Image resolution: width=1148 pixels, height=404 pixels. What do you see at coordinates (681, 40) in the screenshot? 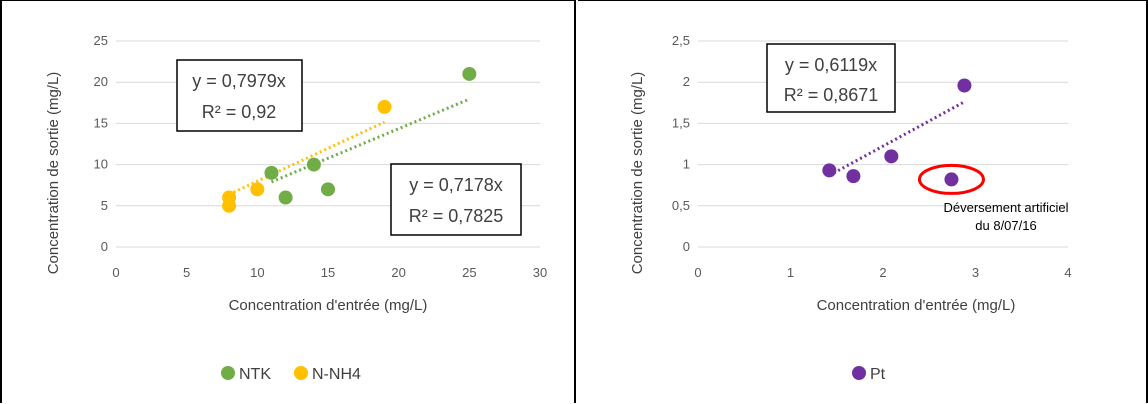
I see `y-tick-label: 2,5` at bounding box center [681, 40].